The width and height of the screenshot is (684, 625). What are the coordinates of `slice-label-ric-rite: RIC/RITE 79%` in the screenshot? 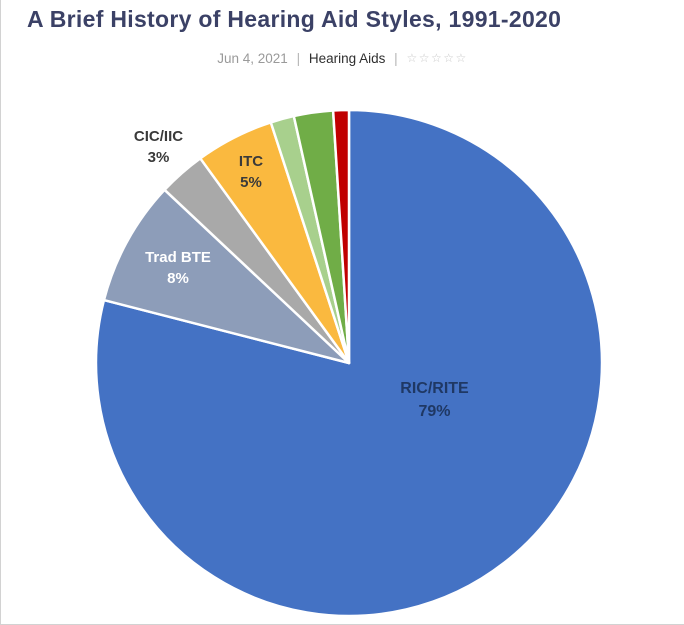 It's located at (434, 400).